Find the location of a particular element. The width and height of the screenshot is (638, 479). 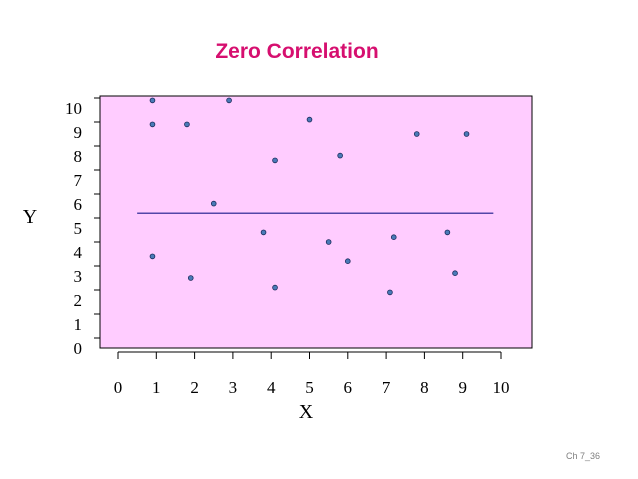

y-tick-label: 9 is located at coordinates (78, 132).